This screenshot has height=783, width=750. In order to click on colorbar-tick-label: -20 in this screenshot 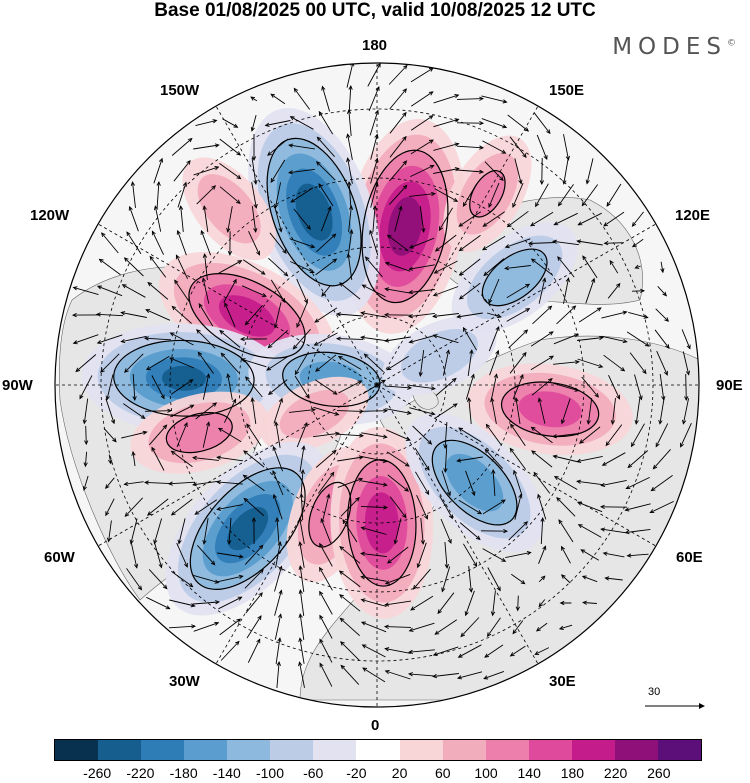, I will do `click(356, 773)`.